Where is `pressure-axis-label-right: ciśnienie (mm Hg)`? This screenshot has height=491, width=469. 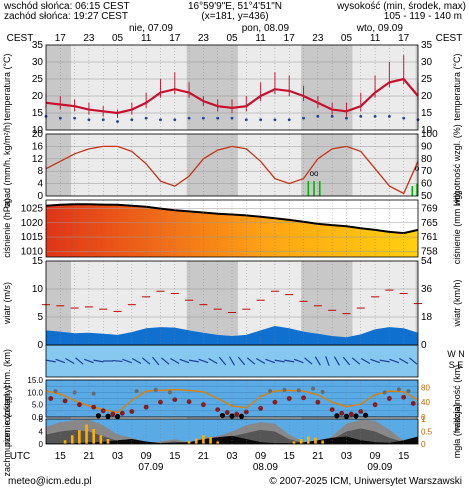 pressure-axis-label-right: ciśnienie (mm Hg) is located at coordinates (457, 228).